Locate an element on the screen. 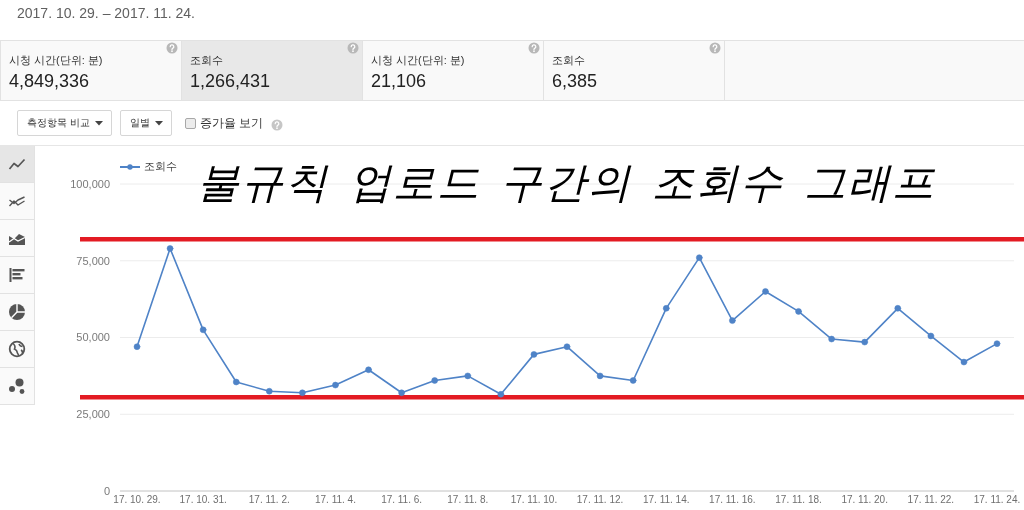 The height and width of the screenshot is (510, 1024). x-tick-label: 17. 11. 14. is located at coordinates (666, 500).